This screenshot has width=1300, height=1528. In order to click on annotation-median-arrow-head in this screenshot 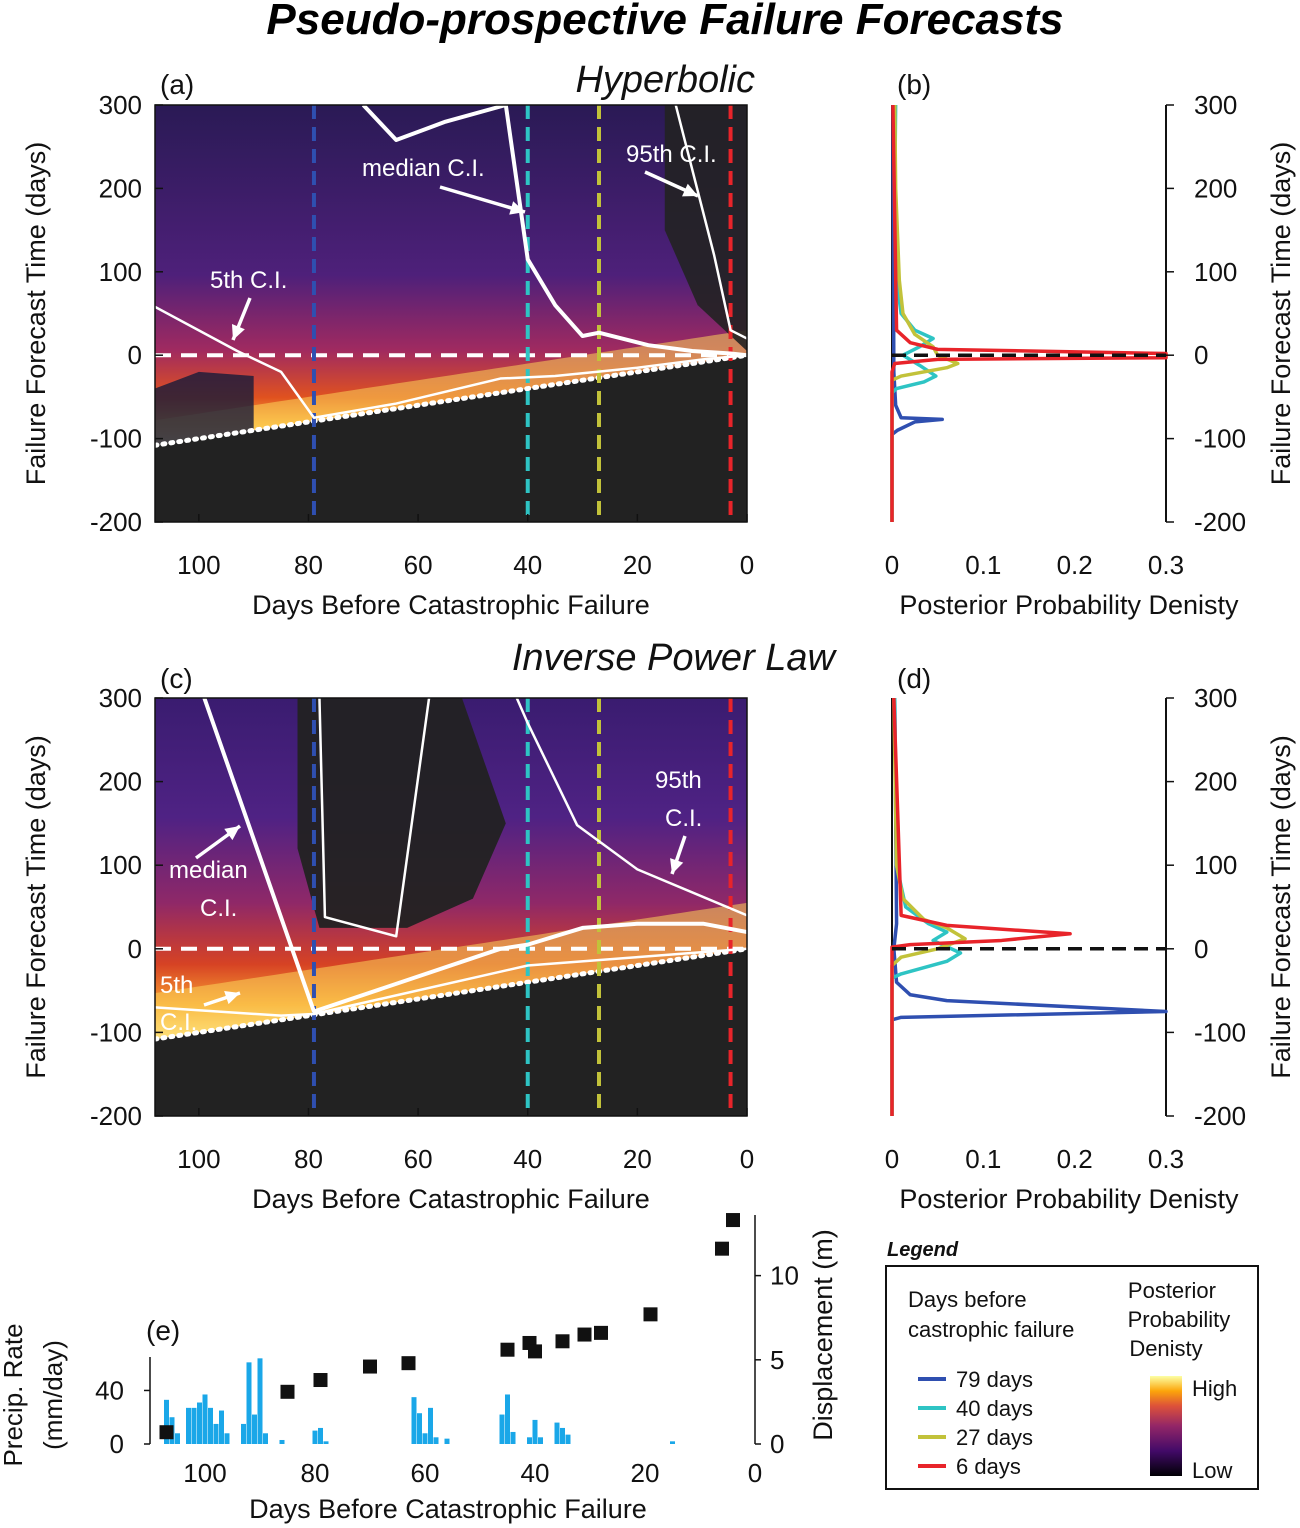, I will do `click(232, 833)`.